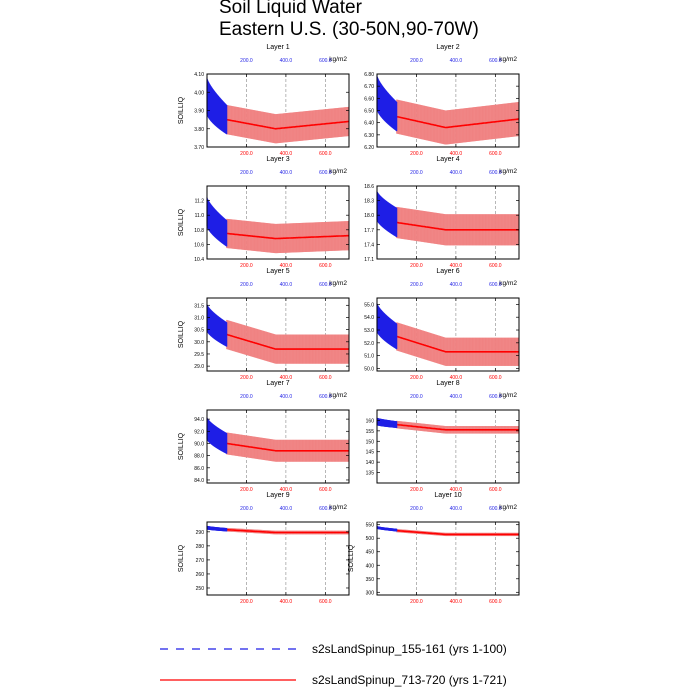 The height and width of the screenshot is (700, 700). What do you see at coordinates (369, 112) in the screenshot?
I see `y-tick-label: 6.50` at bounding box center [369, 112].